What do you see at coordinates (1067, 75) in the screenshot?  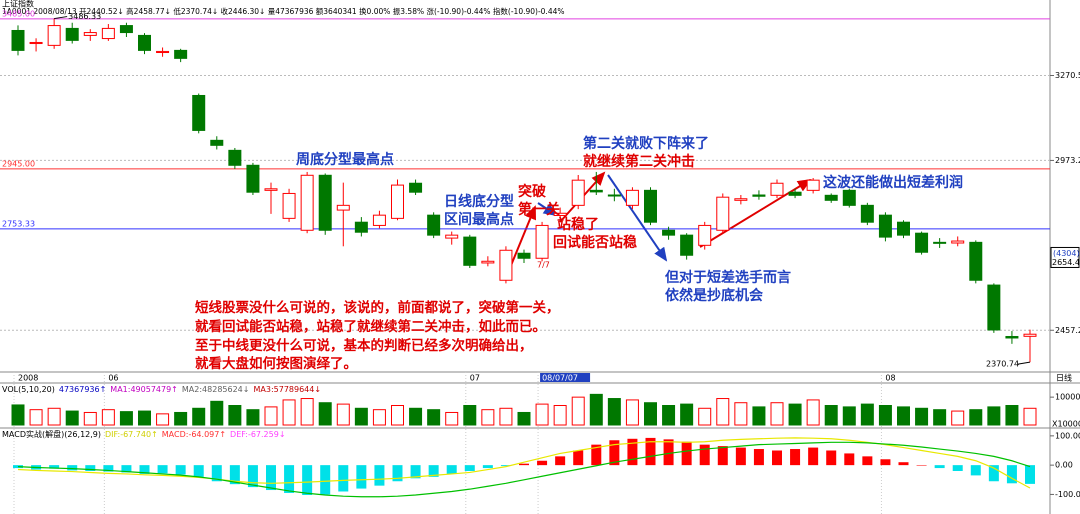 I see `y-tick-label: 3270.5` at bounding box center [1067, 75].